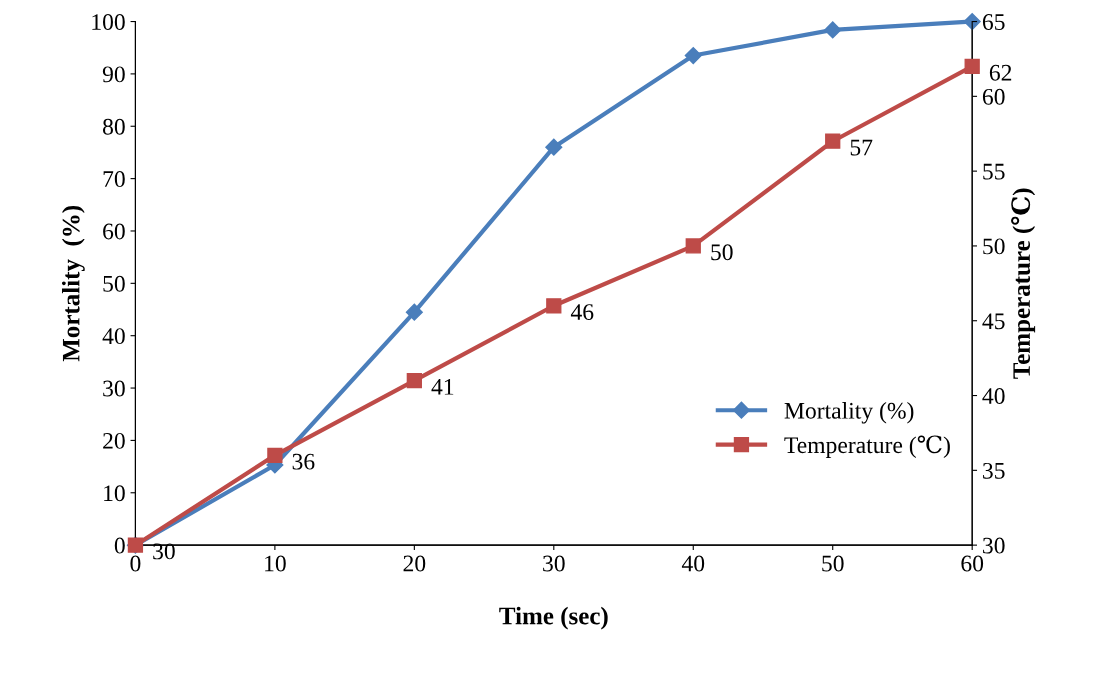 The height and width of the screenshot is (673, 1101). What do you see at coordinates (275, 563) in the screenshot?
I see `x-tick-label: 10` at bounding box center [275, 563].